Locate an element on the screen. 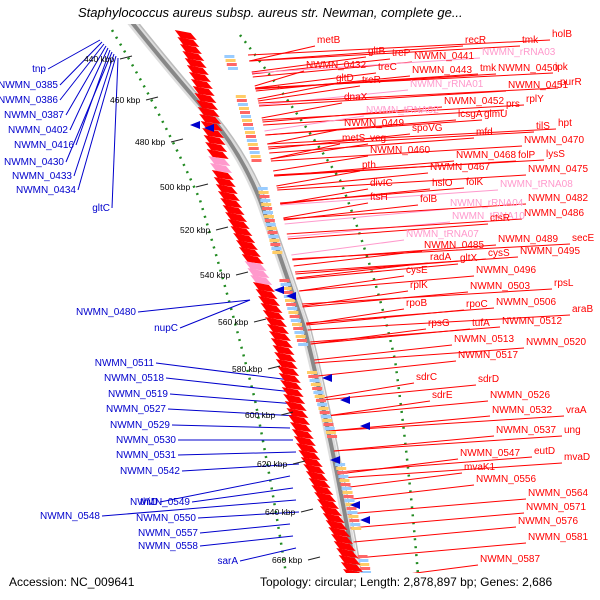 The height and width of the screenshot is (600, 600). left-gene-label: NWMN_0433 is located at coordinates (42, 176).